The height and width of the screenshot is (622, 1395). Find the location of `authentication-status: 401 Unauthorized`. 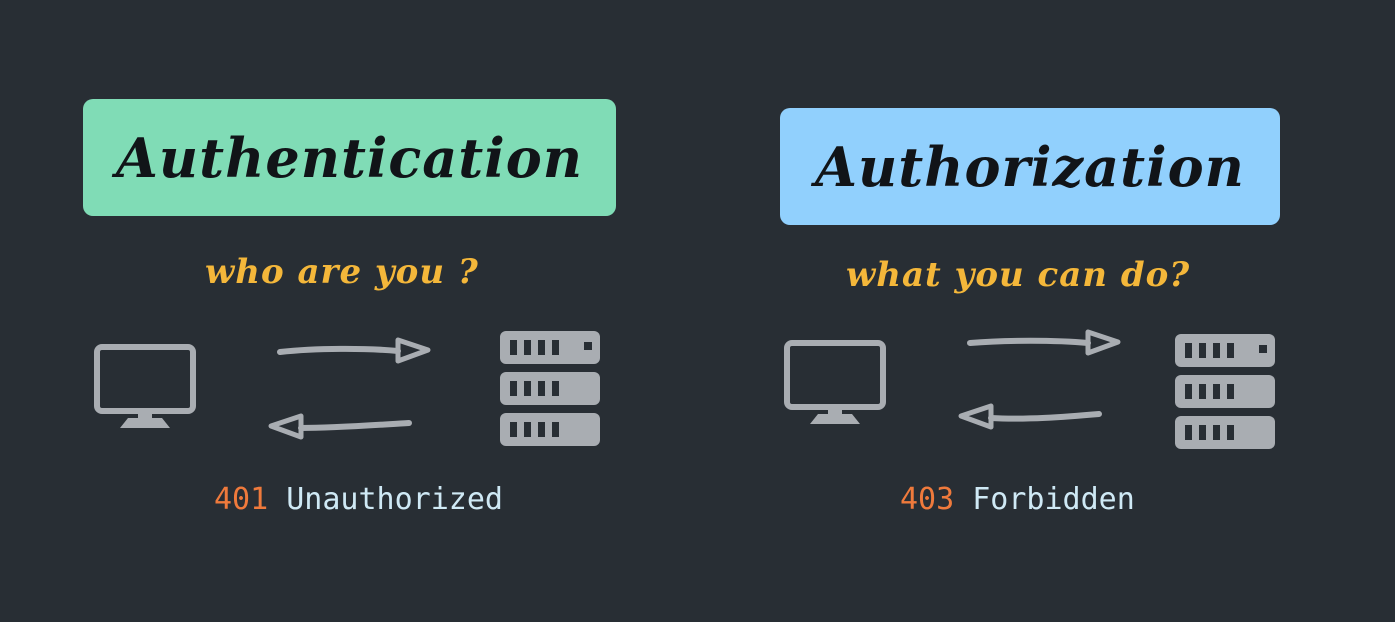

authentication-status: 401 Unauthorized is located at coordinates (358, 499).